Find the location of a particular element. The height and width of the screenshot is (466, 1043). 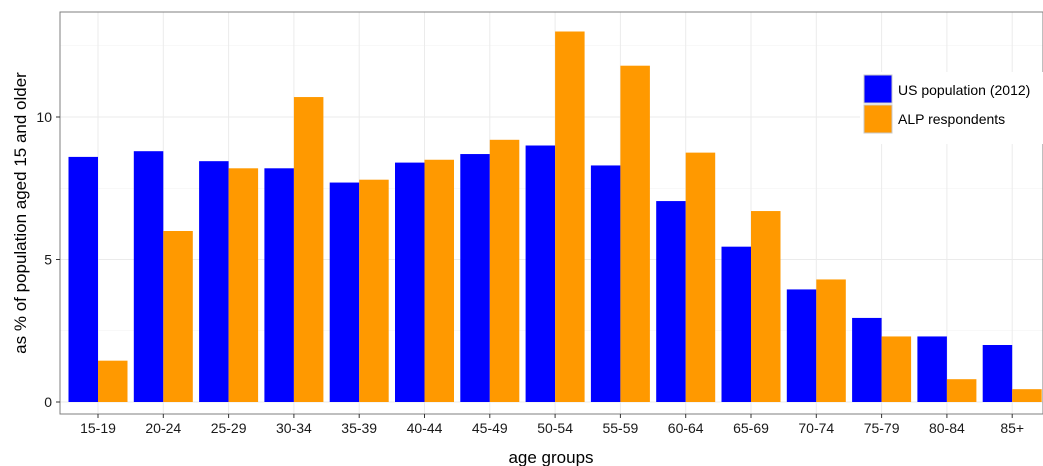

x-tick-label: 75-79 is located at coordinates (882, 428).